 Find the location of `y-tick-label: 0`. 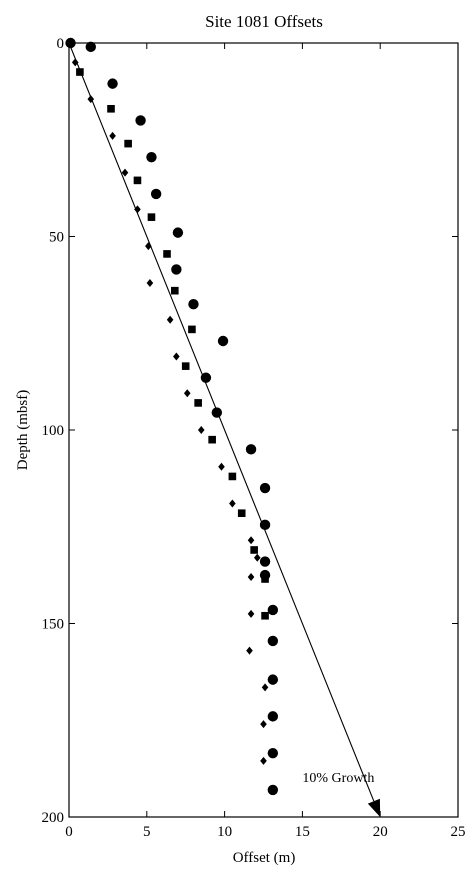

y-tick-label: 0 is located at coordinates (61, 44).